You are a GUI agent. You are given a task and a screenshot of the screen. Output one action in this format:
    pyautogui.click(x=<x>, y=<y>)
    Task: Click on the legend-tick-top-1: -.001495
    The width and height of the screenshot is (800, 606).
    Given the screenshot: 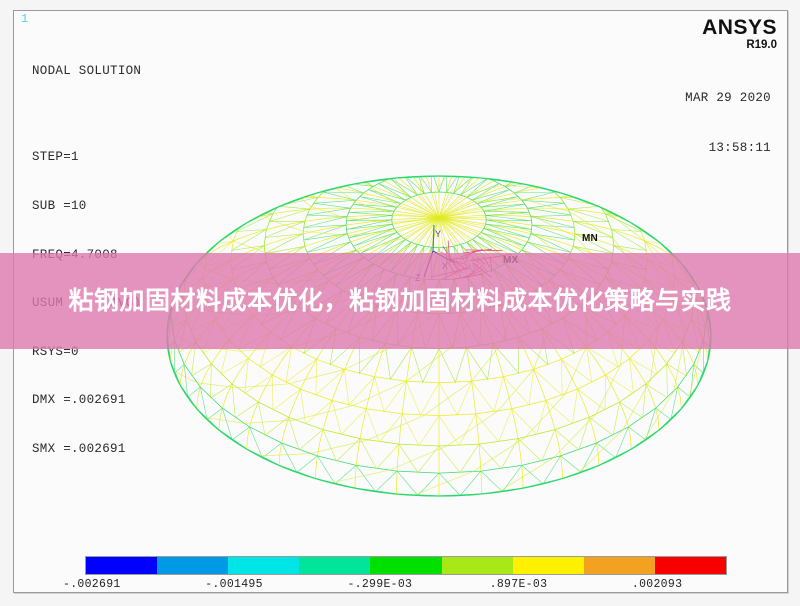 What is the action you would take?
    pyautogui.click(x=234, y=584)
    